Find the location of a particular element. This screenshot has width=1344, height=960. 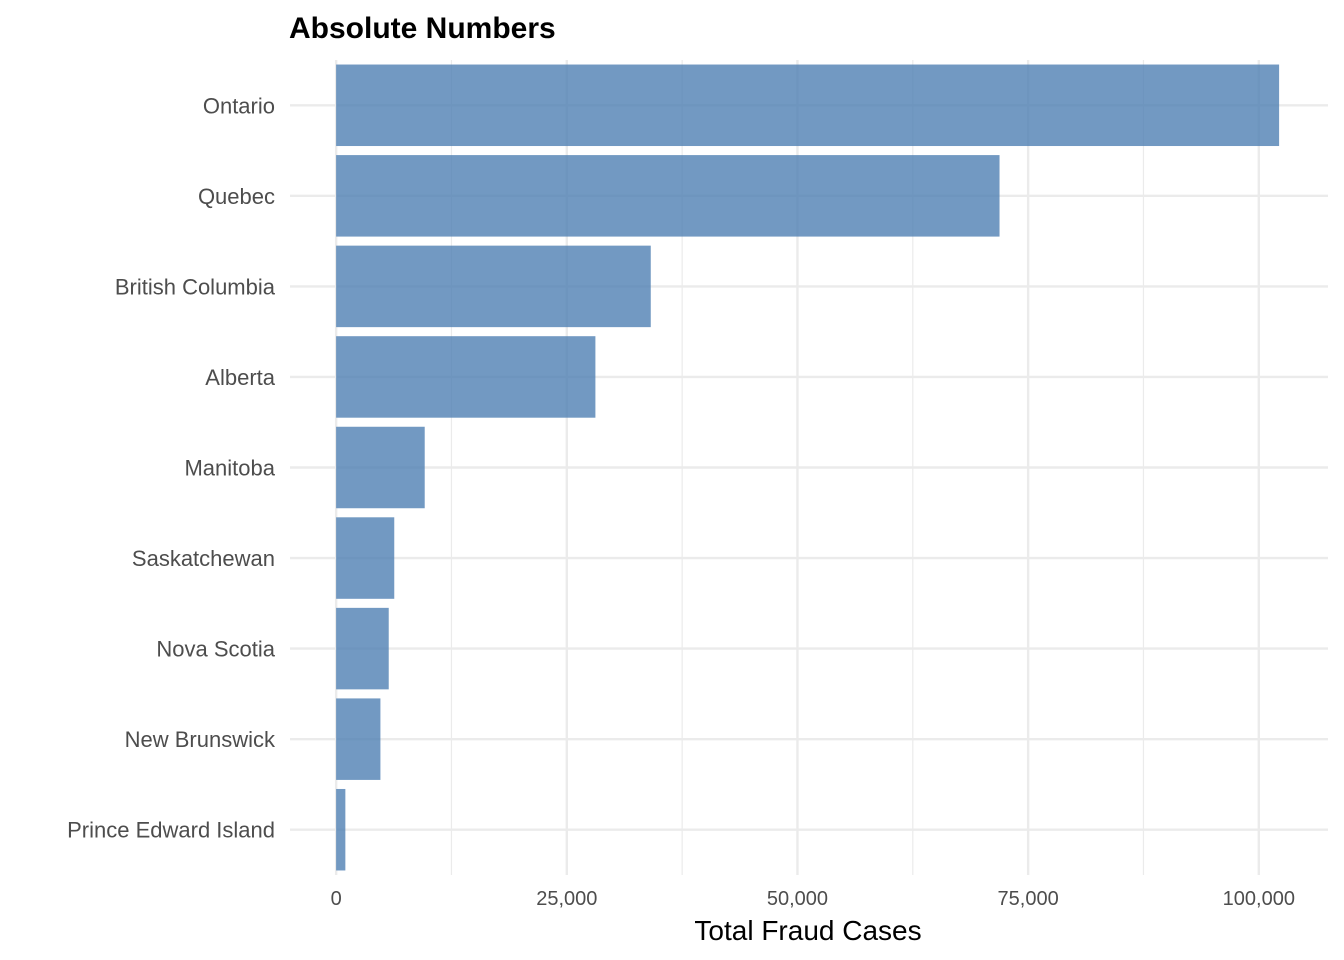

category-label: New Brunswick is located at coordinates (200, 739).